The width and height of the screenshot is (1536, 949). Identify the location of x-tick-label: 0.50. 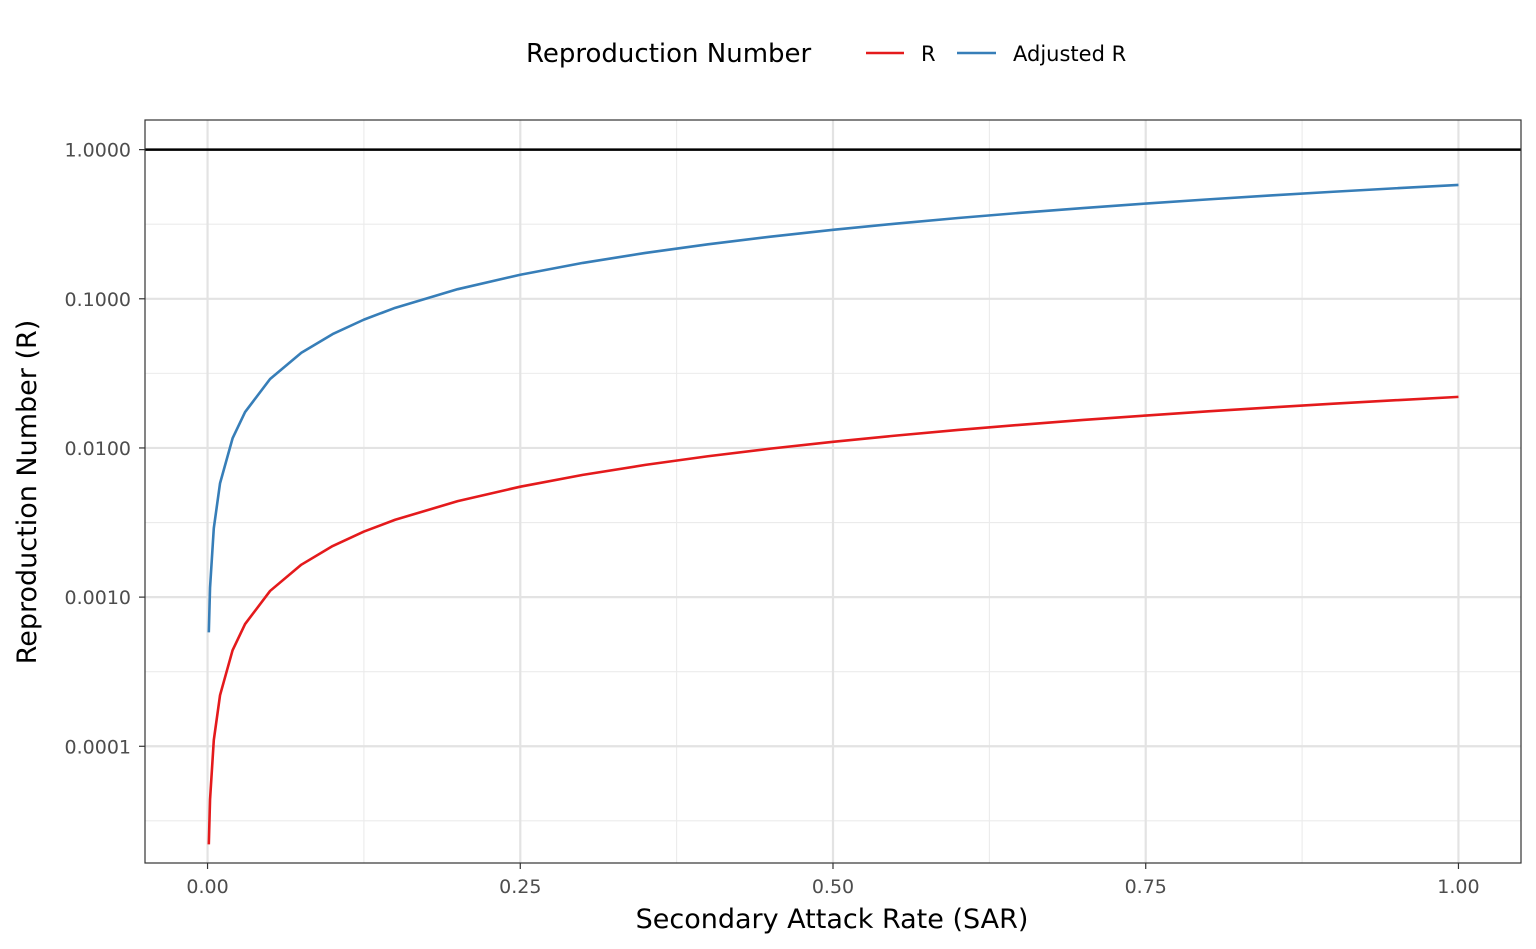
(833, 887).